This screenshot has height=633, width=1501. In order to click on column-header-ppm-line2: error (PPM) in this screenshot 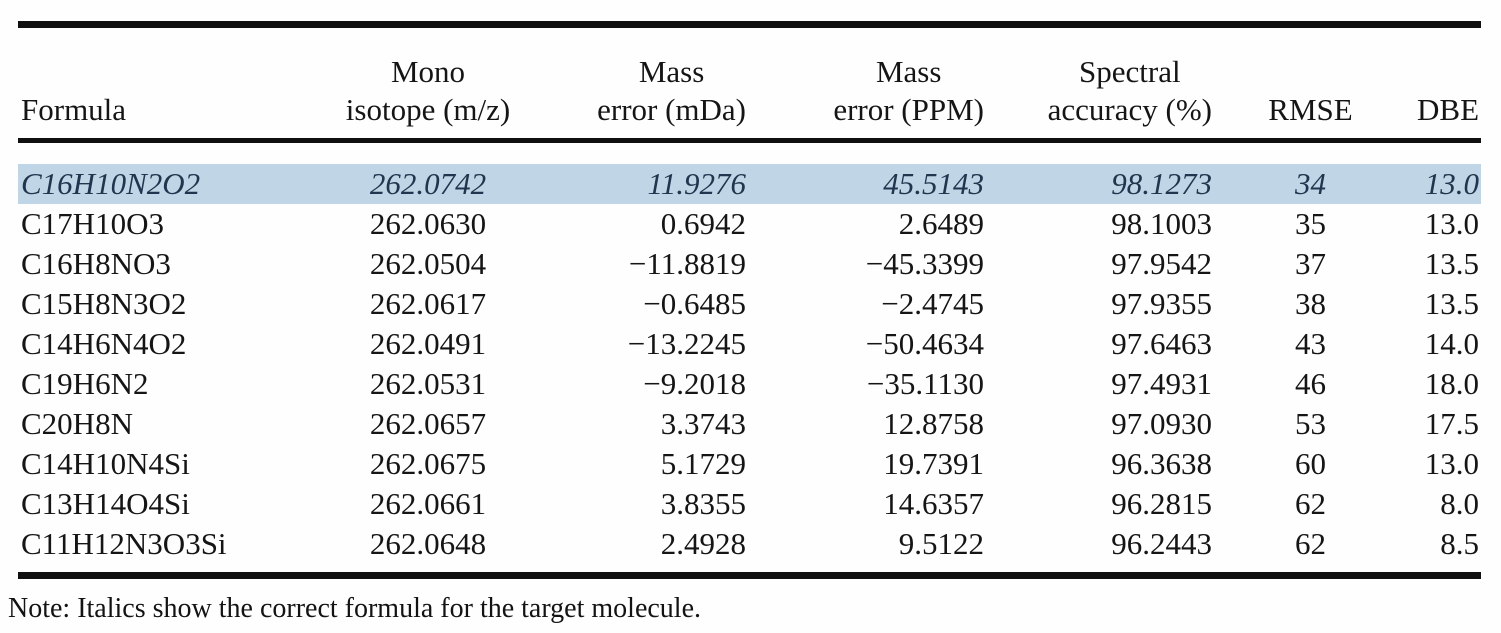, I will do `click(908, 109)`.